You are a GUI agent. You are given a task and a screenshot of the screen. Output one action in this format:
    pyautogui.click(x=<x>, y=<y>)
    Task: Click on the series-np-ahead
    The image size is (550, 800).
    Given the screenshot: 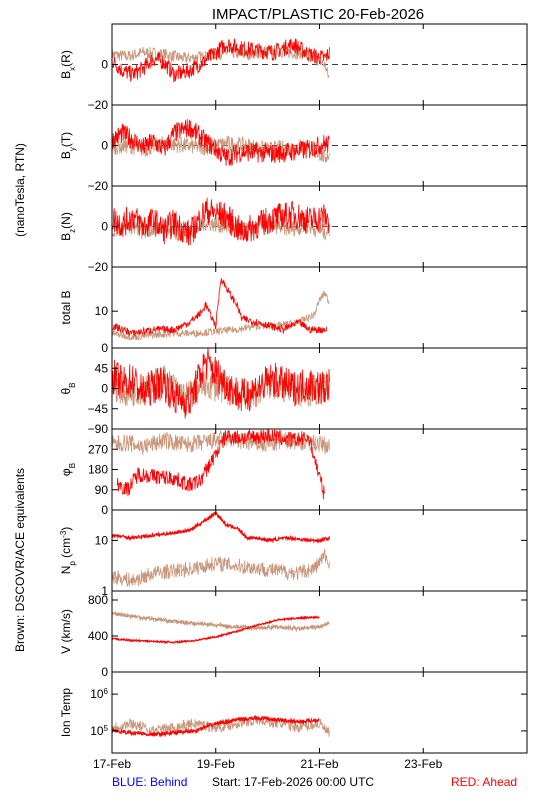 What is the action you would take?
    pyautogui.click(x=220, y=527)
    